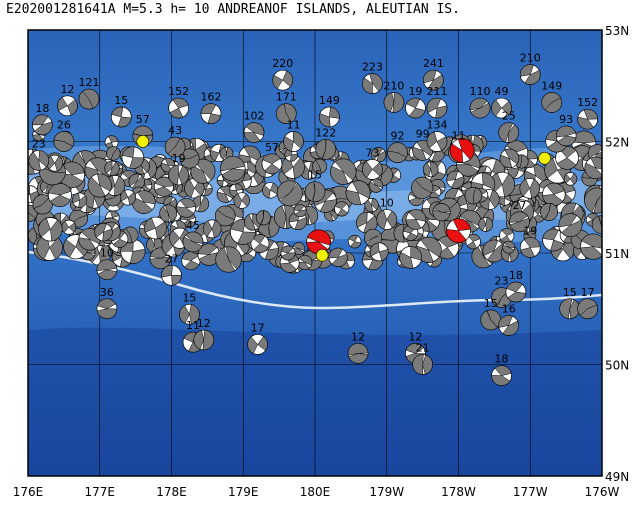 The height and width of the screenshot is (505, 635). I want to click on lat-tick-label: 51N, so click(617, 254).